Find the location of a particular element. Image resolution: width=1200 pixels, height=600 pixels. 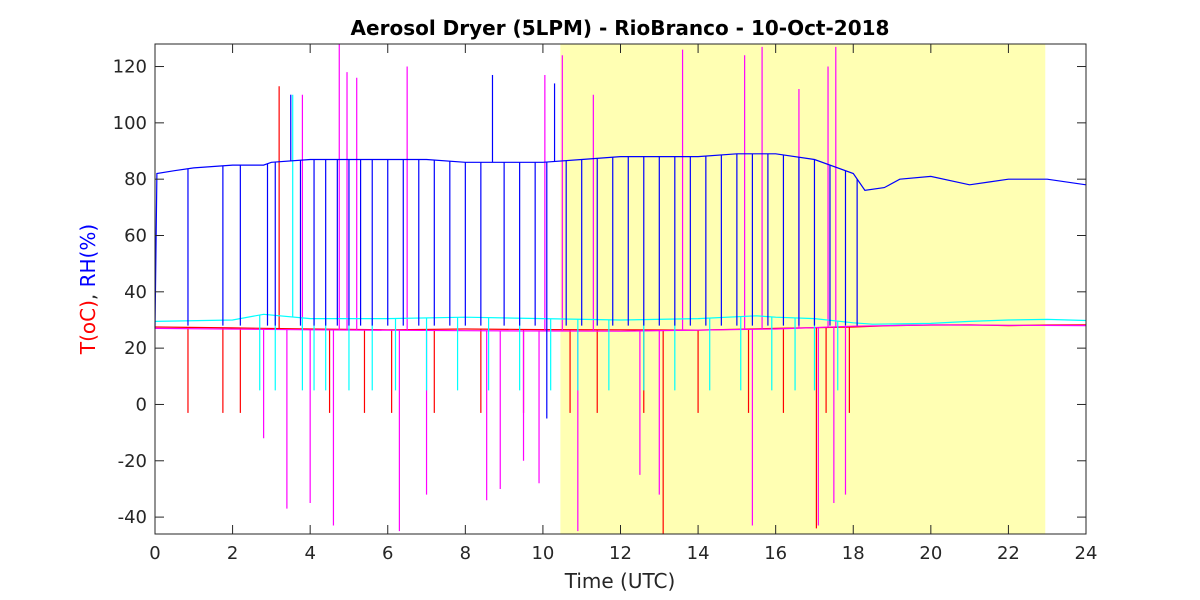

y-tick-label: 100 is located at coordinates (130, 123).